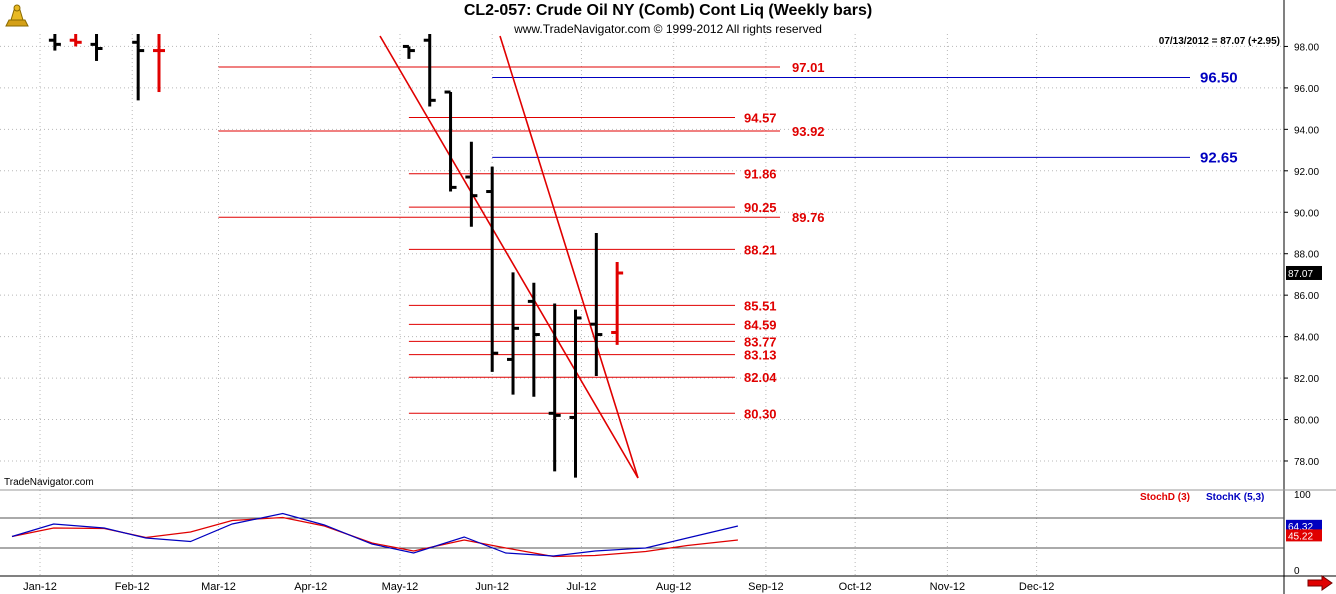 The image size is (1336, 594). What do you see at coordinates (765, 587) in the screenshot?
I see `x-tick-label: Sep-12` at bounding box center [765, 587].